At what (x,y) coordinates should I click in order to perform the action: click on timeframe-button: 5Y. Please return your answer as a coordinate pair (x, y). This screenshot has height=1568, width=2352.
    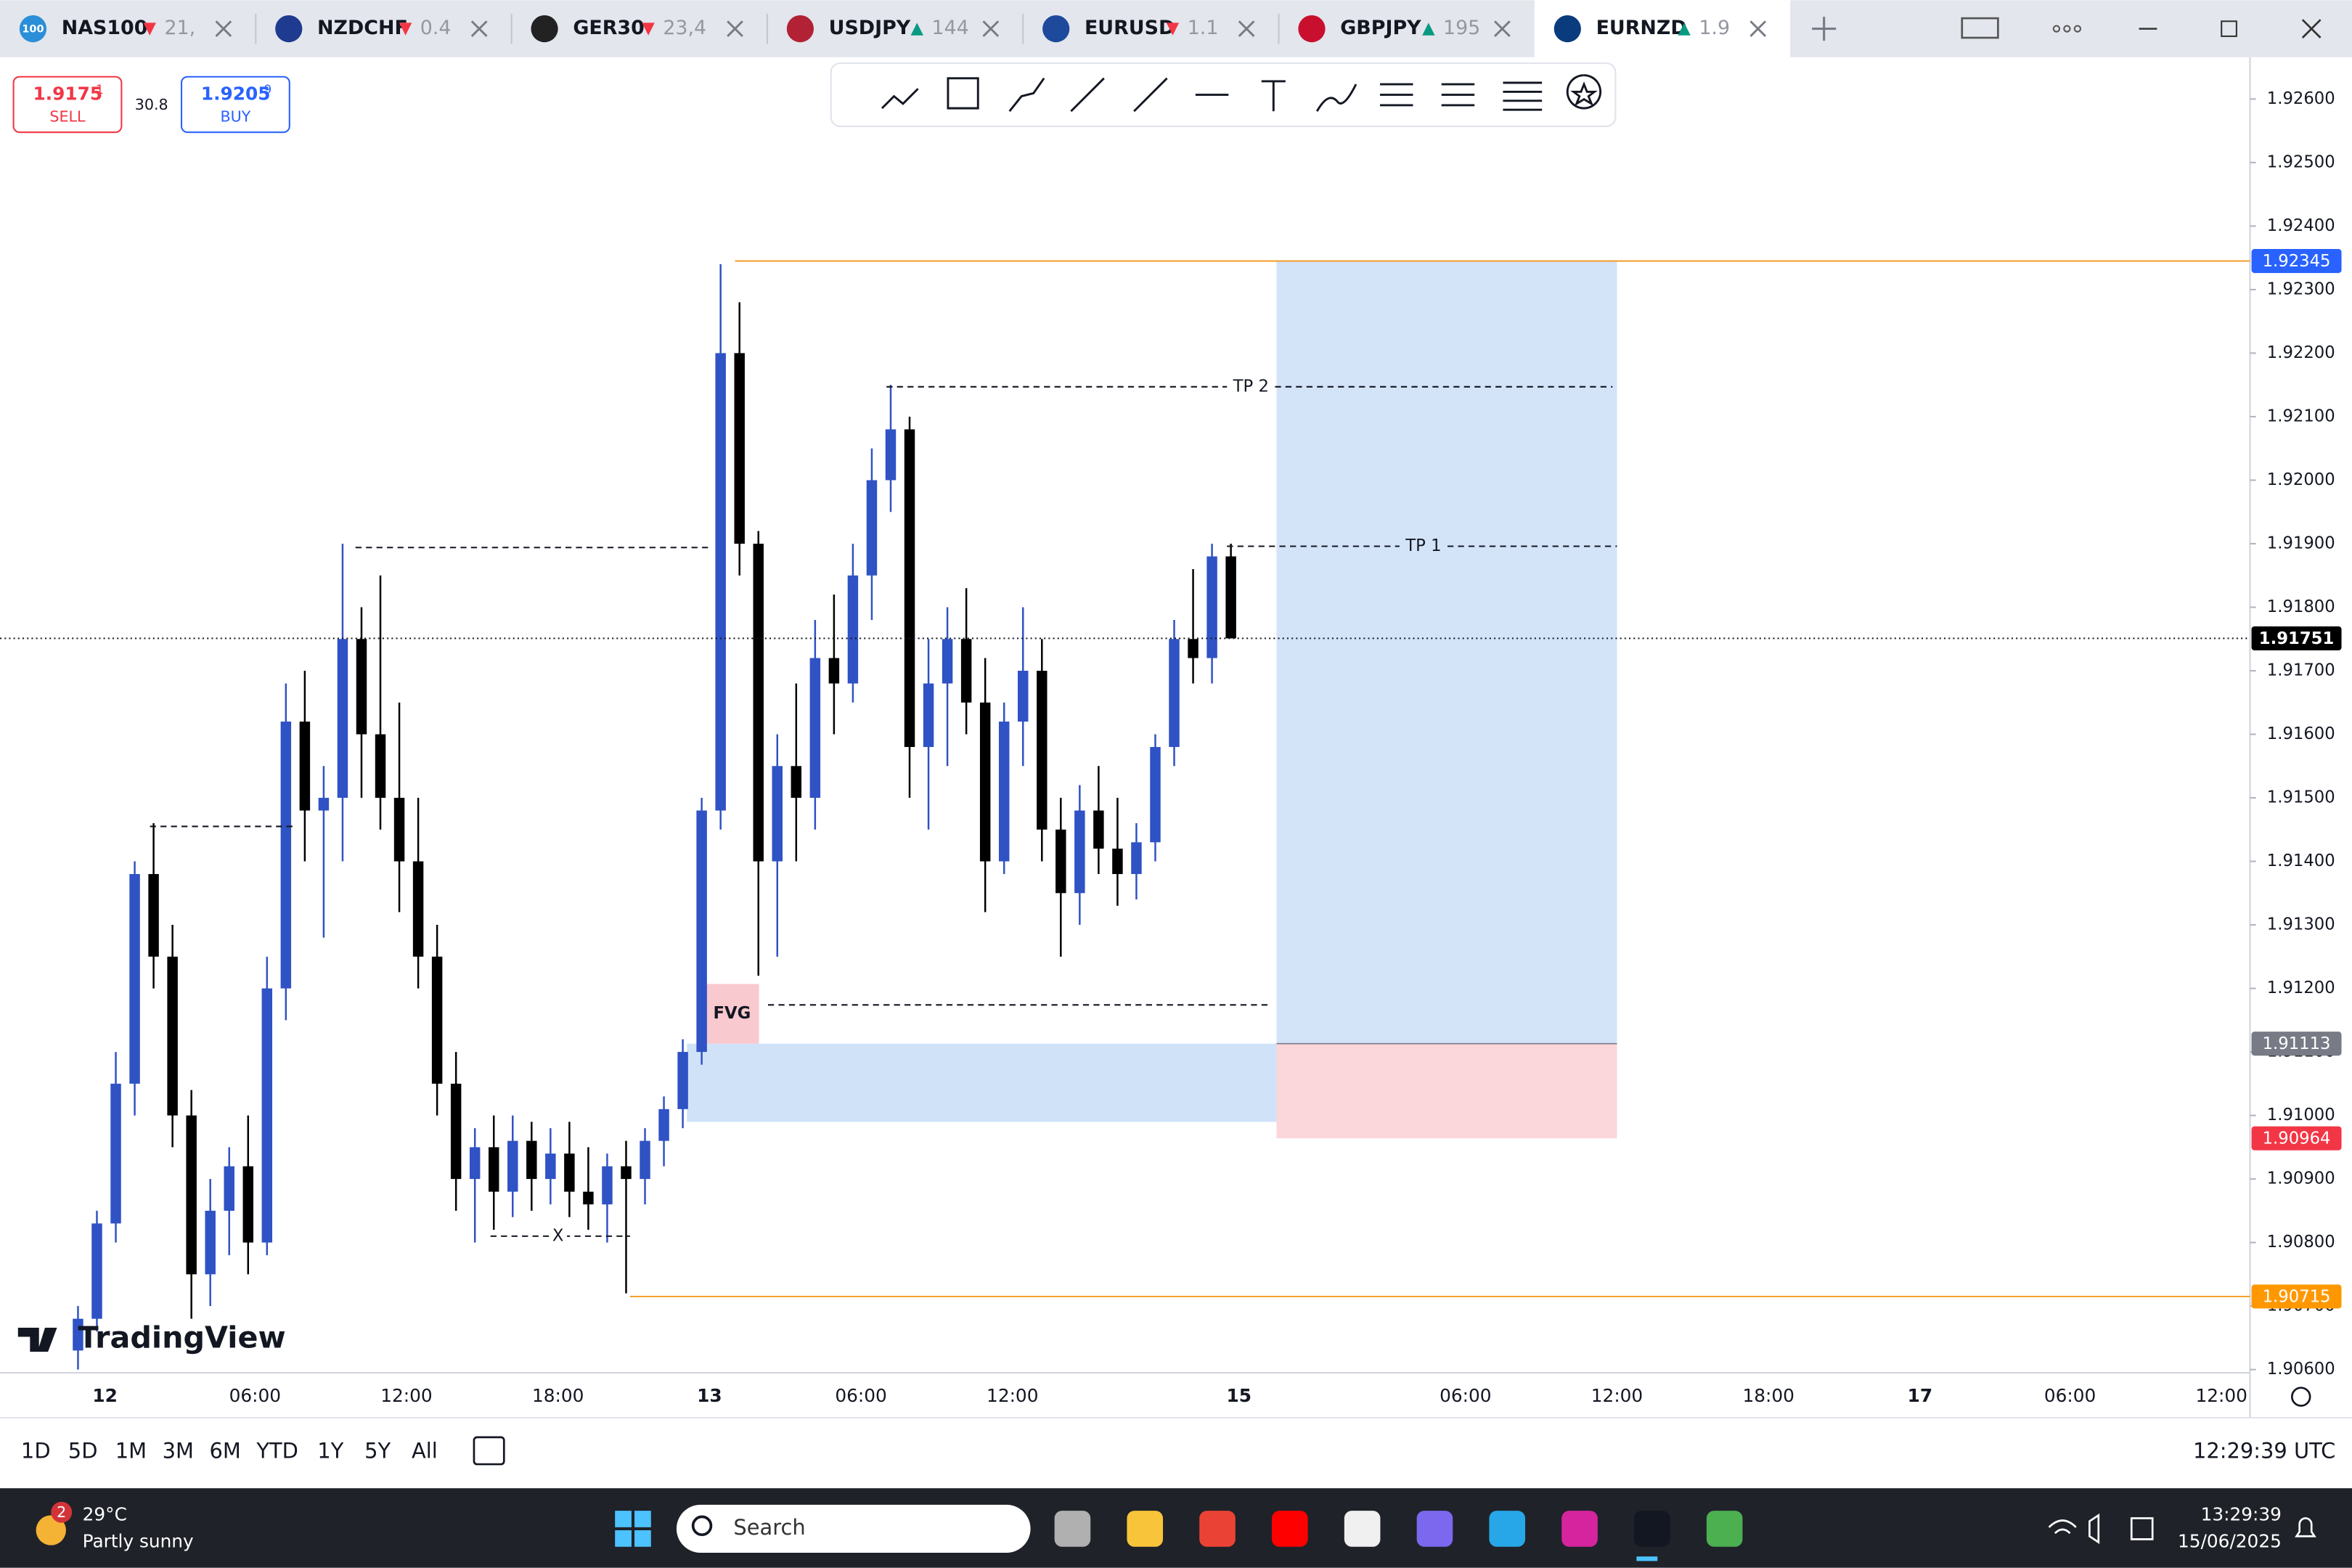
    Looking at the image, I should click on (378, 1451).